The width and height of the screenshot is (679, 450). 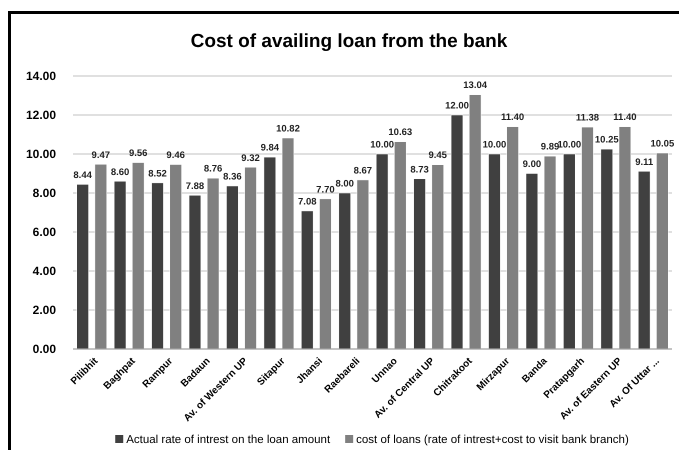 I want to click on y-tick-label: 2.00, so click(x=44, y=310).